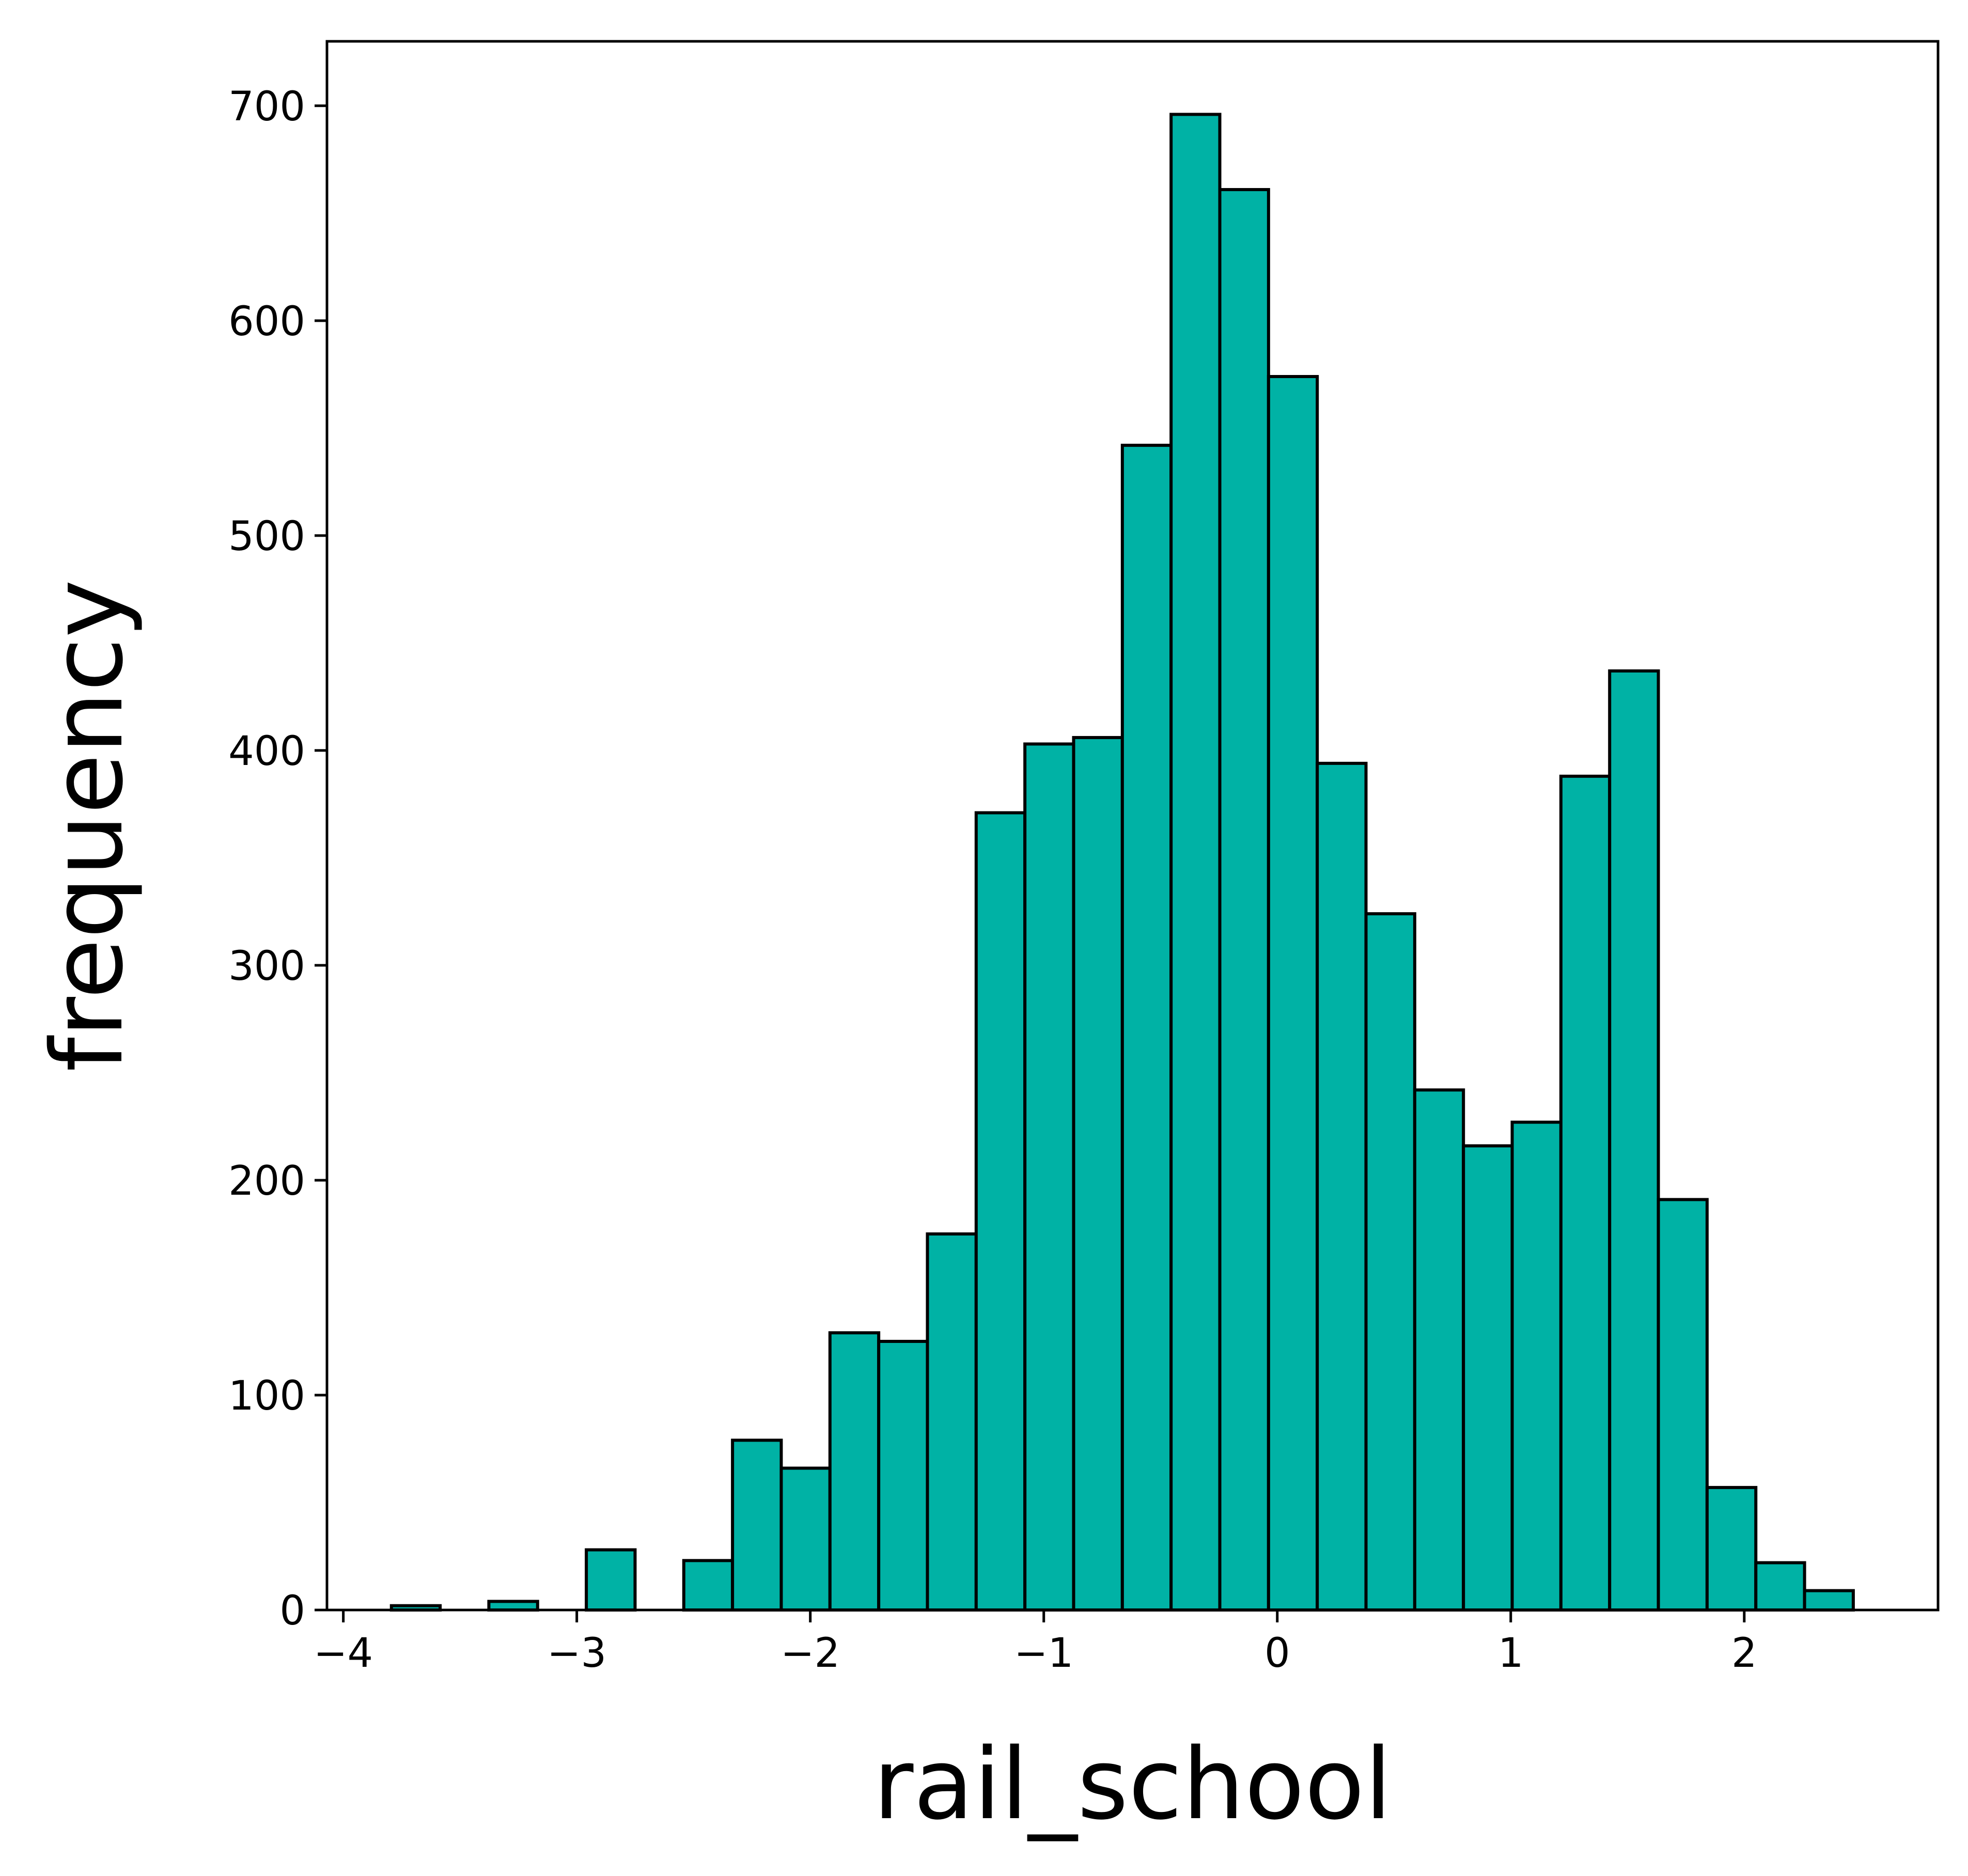 This screenshot has height=1876, width=1968. What do you see at coordinates (1744, 1653) in the screenshot?
I see `x-tick-label: 2` at bounding box center [1744, 1653].